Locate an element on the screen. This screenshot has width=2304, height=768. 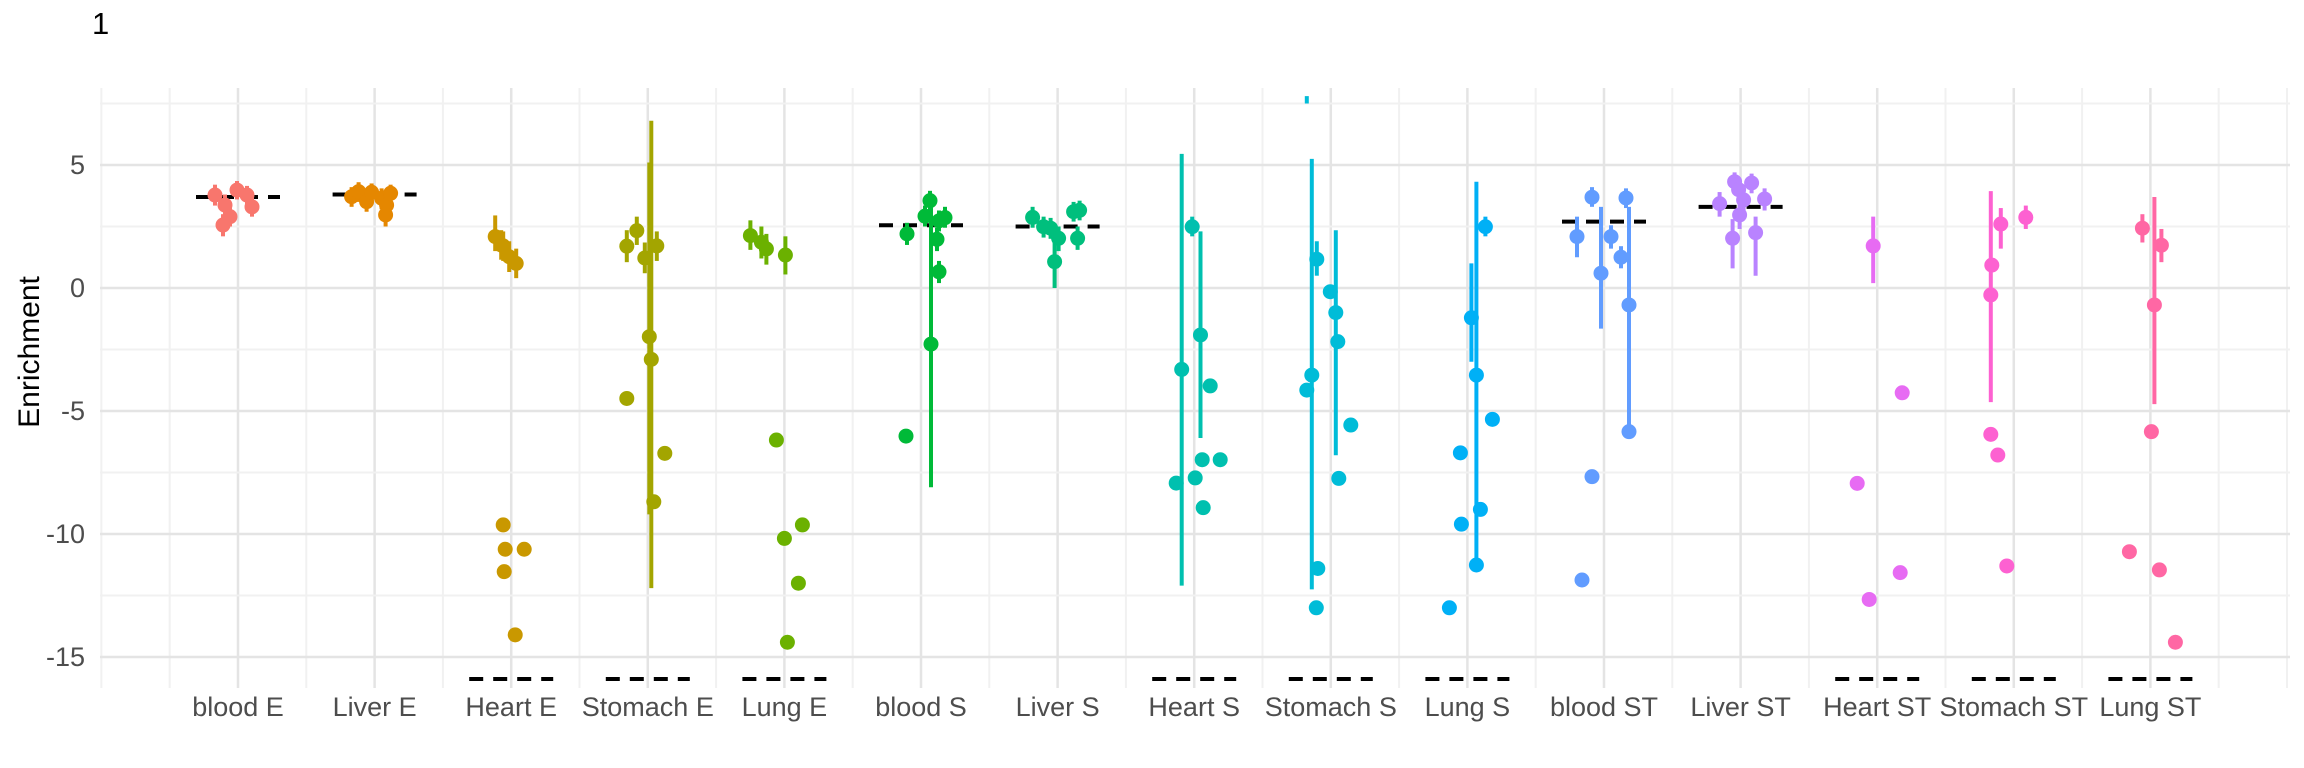
x-category-label: Liver E is located at coordinates (375, 707).